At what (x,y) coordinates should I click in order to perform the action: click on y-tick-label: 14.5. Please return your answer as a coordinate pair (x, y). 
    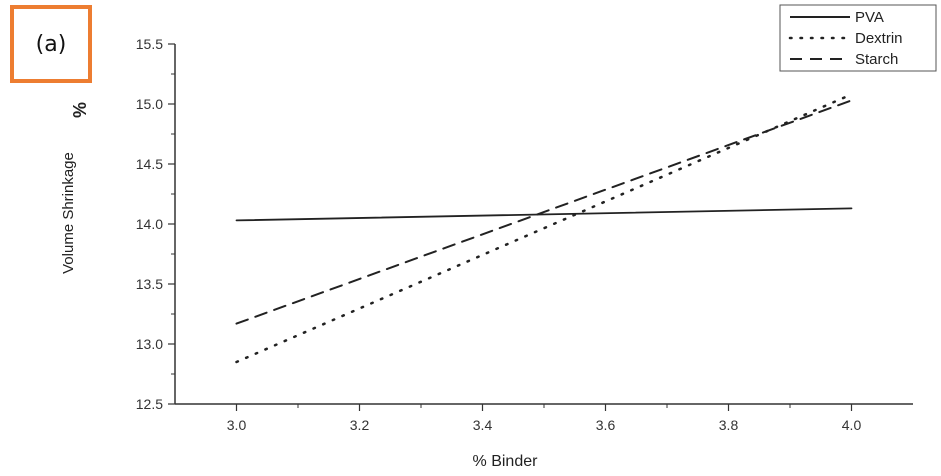
    Looking at the image, I should click on (149, 164).